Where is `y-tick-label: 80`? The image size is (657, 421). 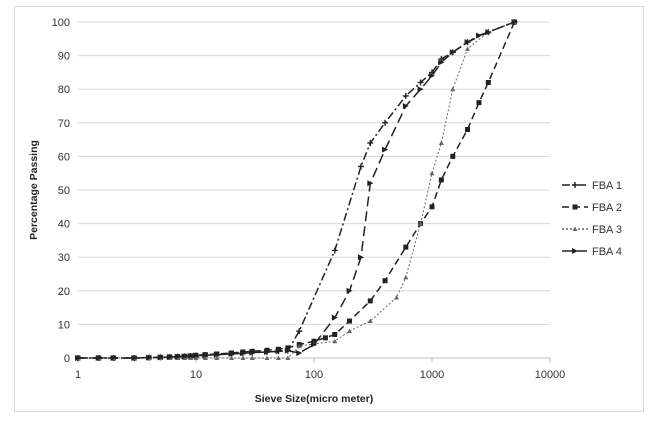 y-tick-label: 80 is located at coordinates (64, 90).